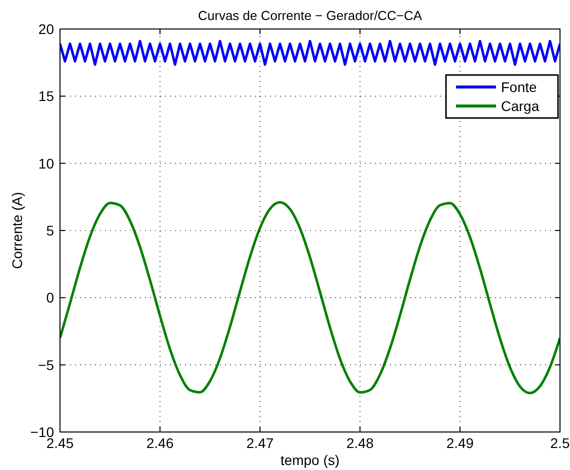 The width and height of the screenshot is (570, 470). I want to click on x-axis-title: tempo (s), so click(310, 460).